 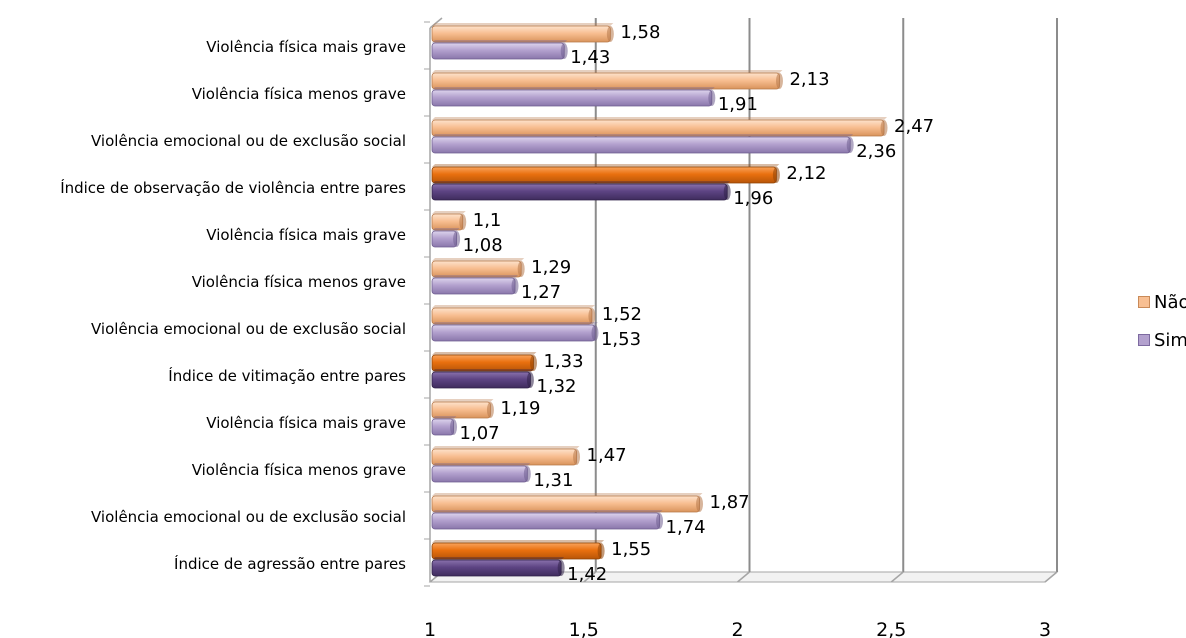 What do you see at coordinates (876, 151) in the screenshot?
I see `value-label-sim: 2,36` at bounding box center [876, 151].